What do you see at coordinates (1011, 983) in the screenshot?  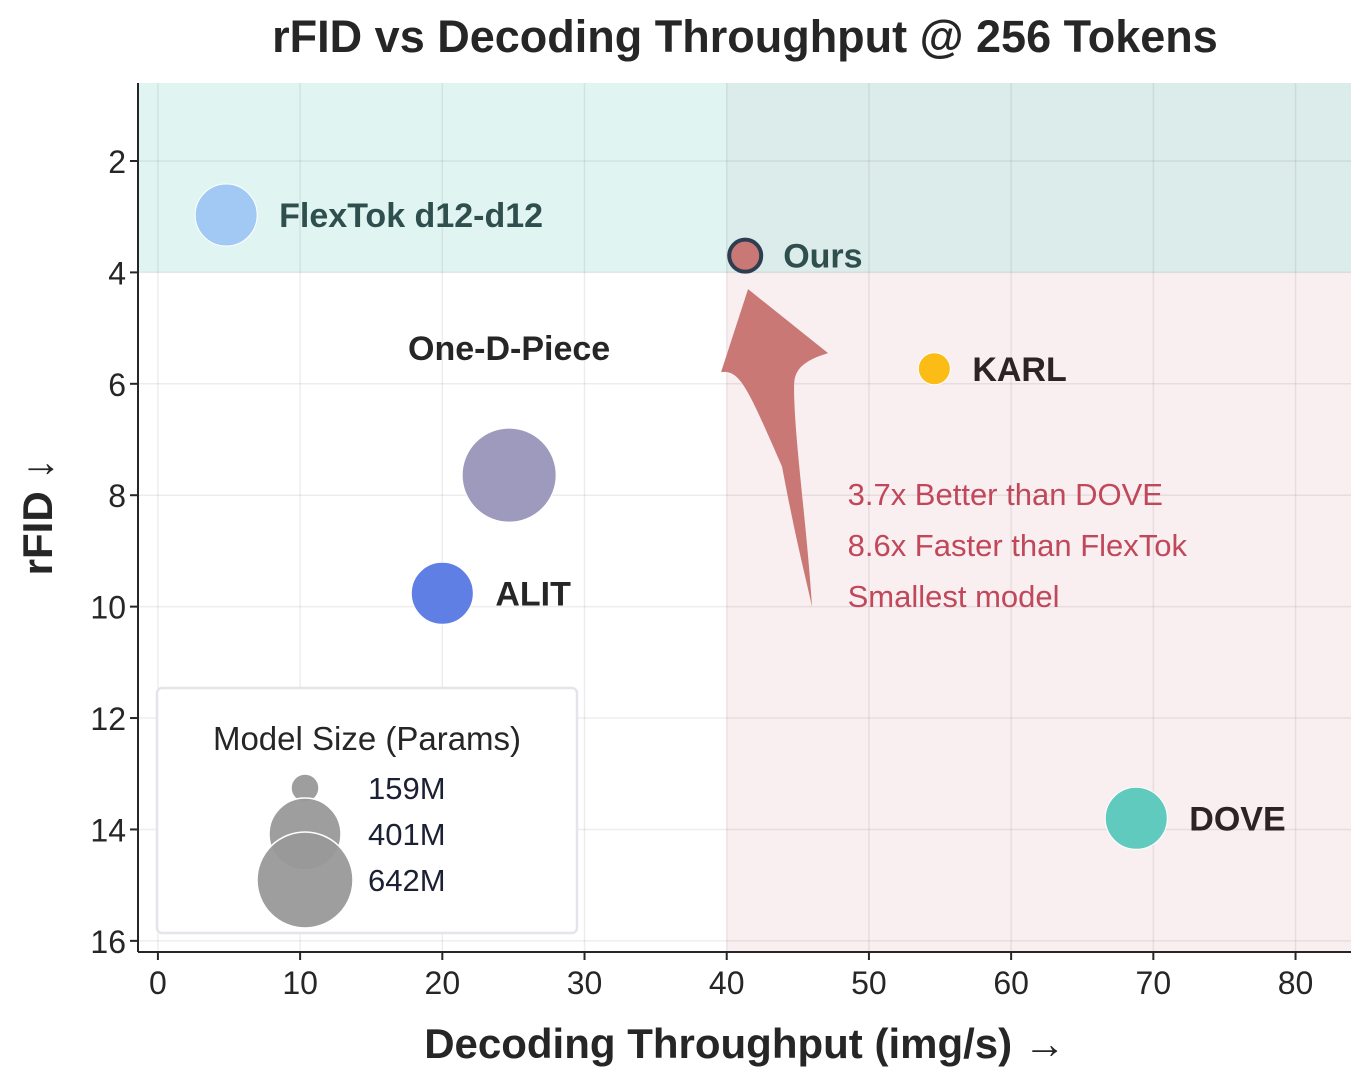 I see `x-tick-label: 60` at bounding box center [1011, 983].